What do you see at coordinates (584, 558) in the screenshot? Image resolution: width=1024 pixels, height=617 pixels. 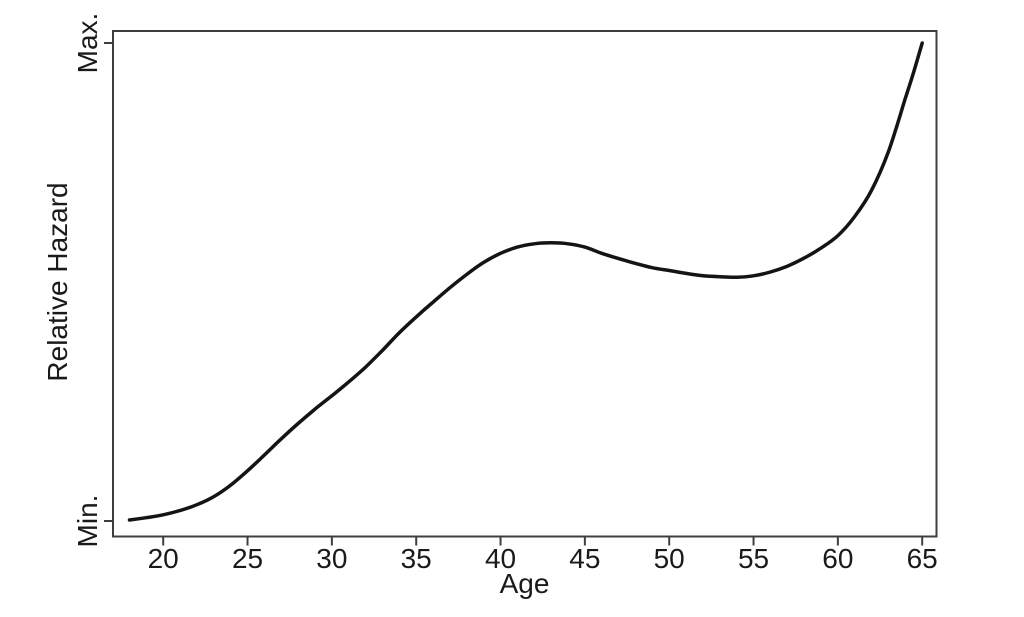 I see `x-tick-label: 45` at bounding box center [584, 558].